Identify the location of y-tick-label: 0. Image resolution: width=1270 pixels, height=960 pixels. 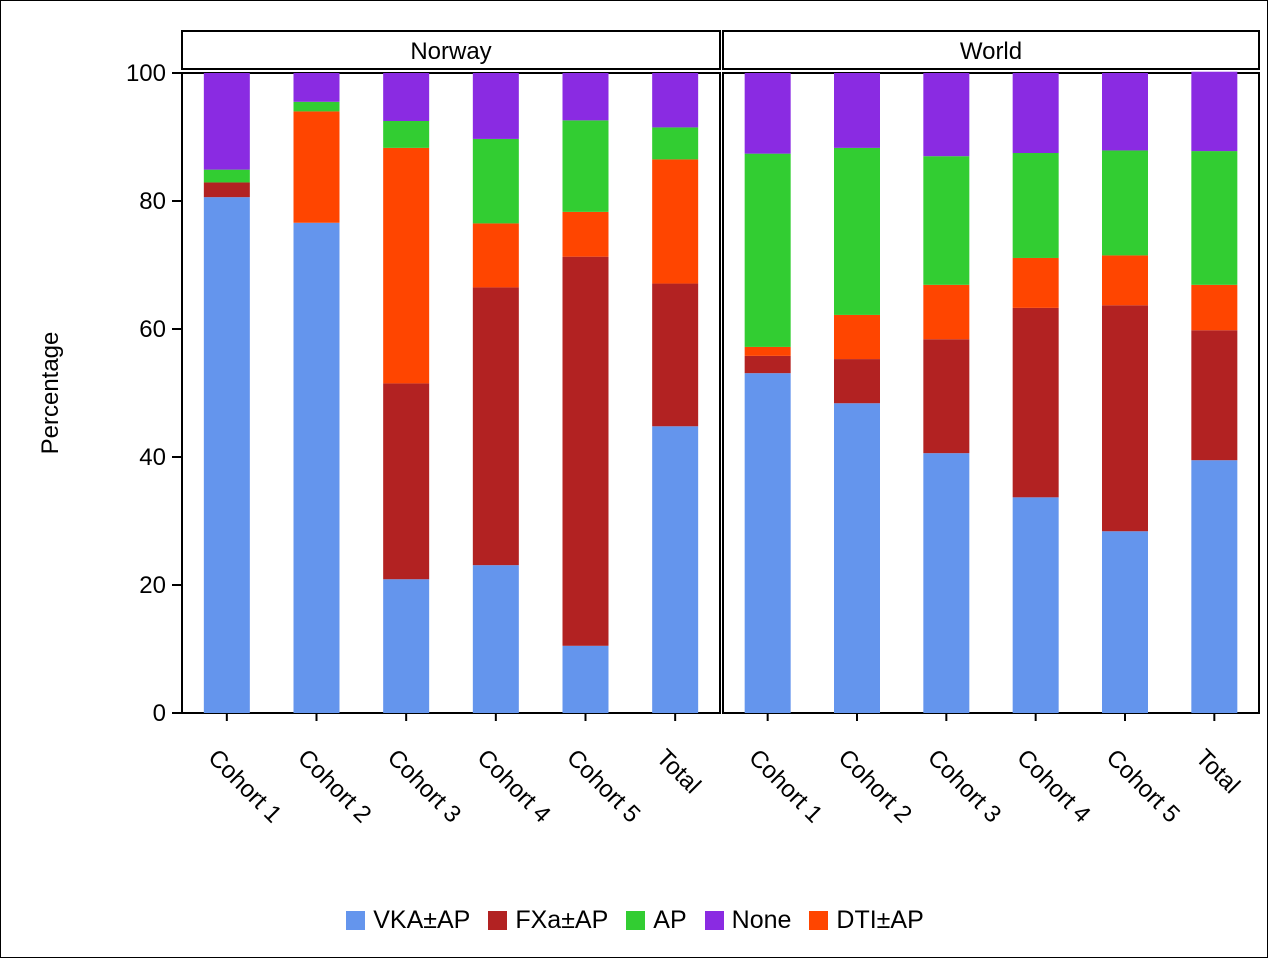
(159, 713).